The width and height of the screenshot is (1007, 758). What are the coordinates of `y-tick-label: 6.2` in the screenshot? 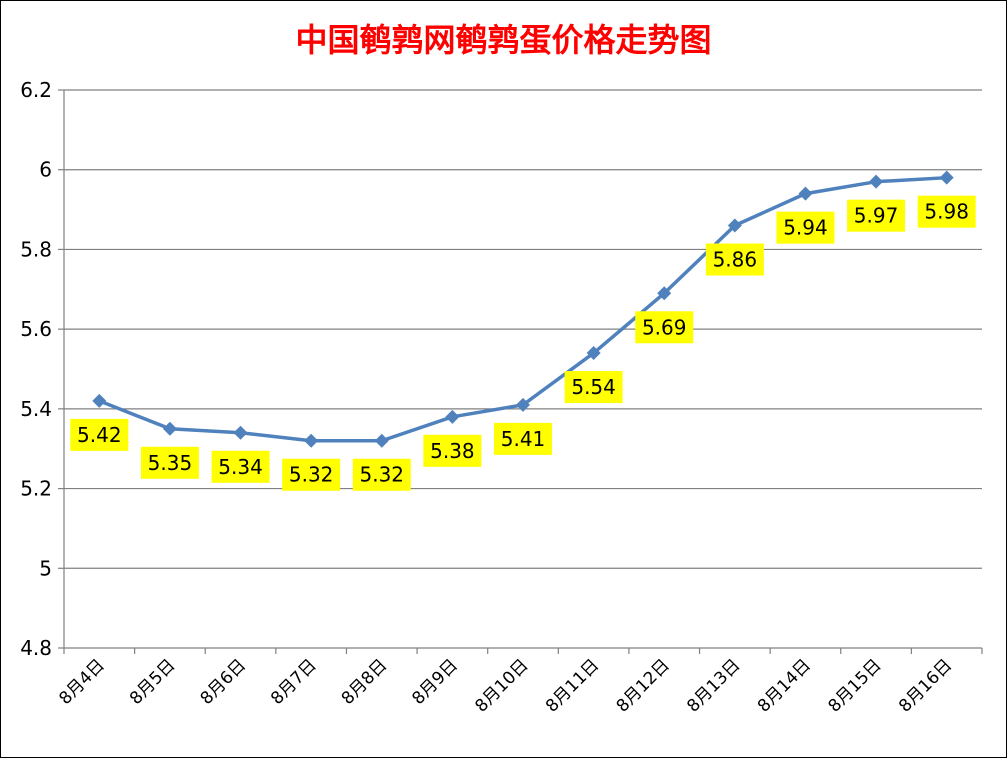 It's located at (36, 90).